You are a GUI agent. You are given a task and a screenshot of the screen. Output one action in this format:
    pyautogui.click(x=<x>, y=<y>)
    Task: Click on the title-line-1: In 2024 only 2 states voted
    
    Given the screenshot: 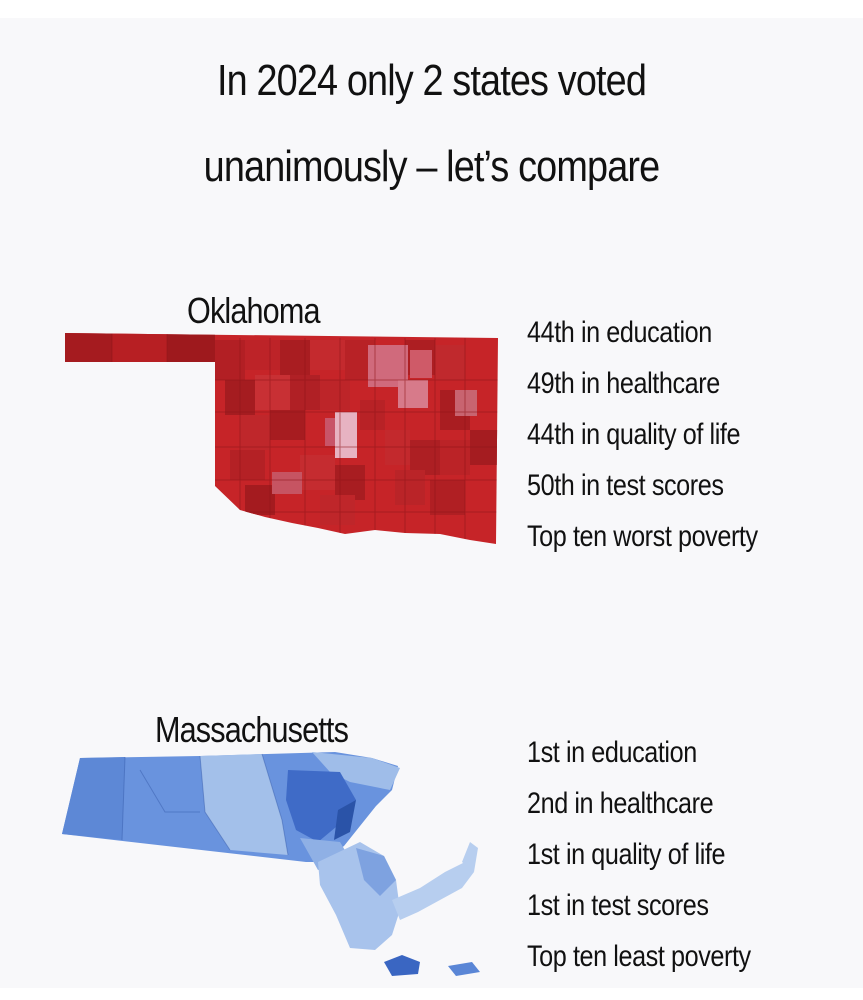 What is the action you would take?
    pyautogui.click(x=431, y=80)
    